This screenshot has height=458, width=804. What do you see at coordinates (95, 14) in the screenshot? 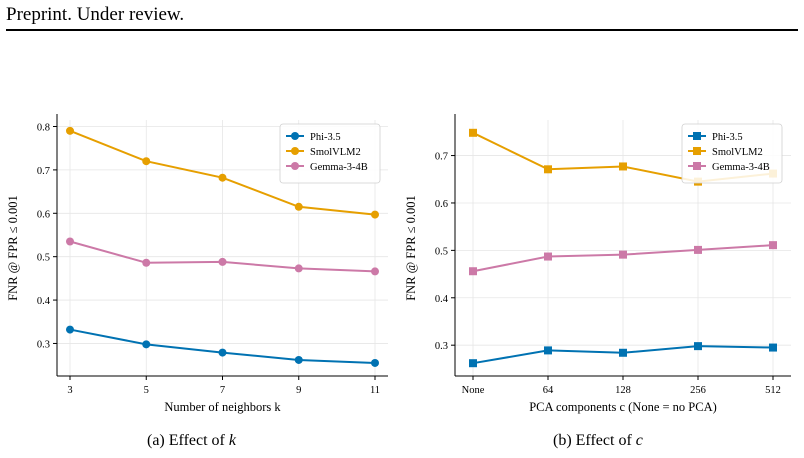
I see `page-header: Preprint. Under review.` at bounding box center [95, 14].